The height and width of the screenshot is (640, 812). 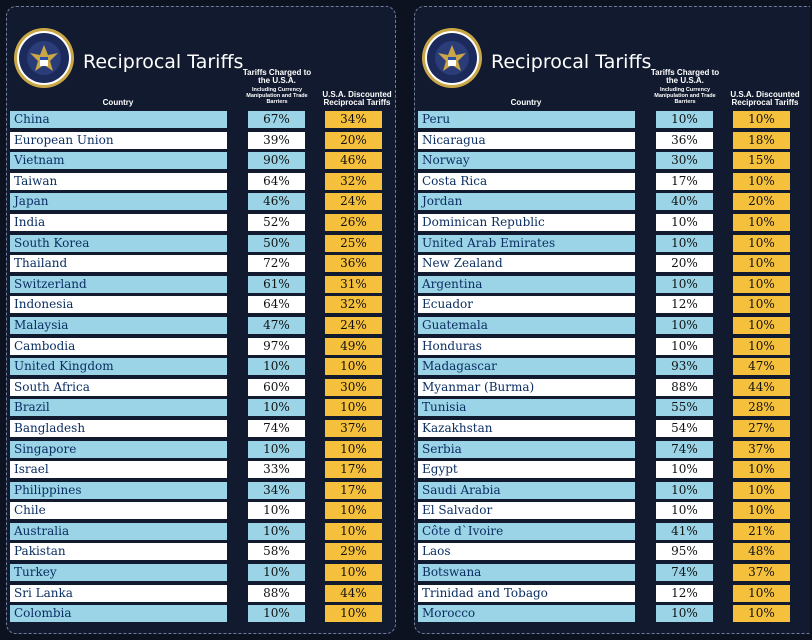 I want to click on table-row: Saudi Arabia 10% 10%, so click(x=612, y=490).